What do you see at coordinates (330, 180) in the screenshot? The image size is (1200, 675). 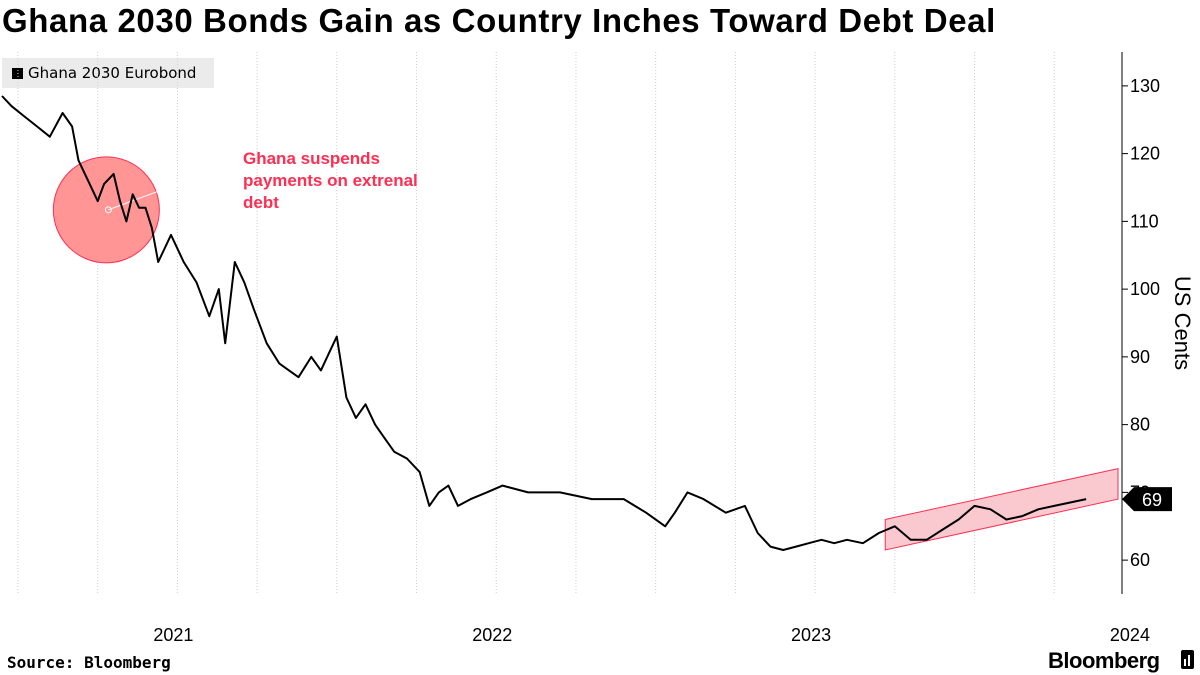 I see `annotation-text: Ghana suspends payments on extrenal debt` at bounding box center [330, 180].